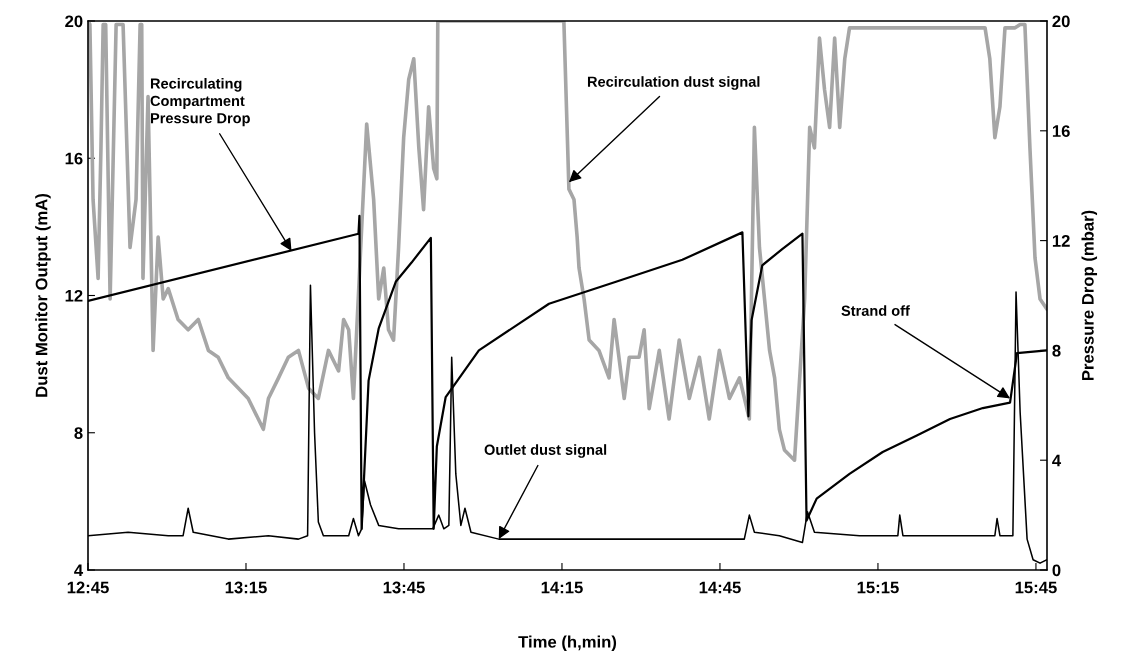 The image size is (1130, 669). I want to click on x-tick-label: 13:45, so click(404, 587).